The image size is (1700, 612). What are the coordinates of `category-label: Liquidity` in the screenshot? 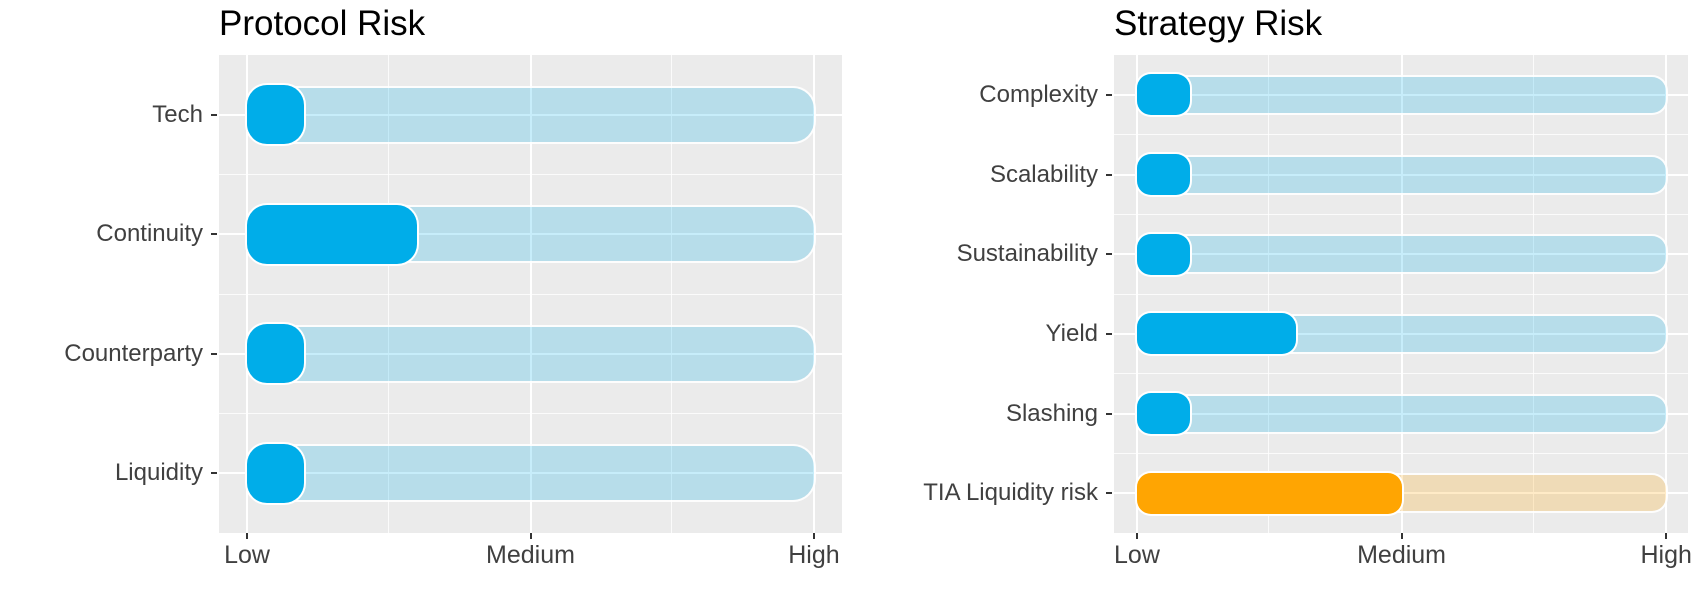 It's located at (158, 473).